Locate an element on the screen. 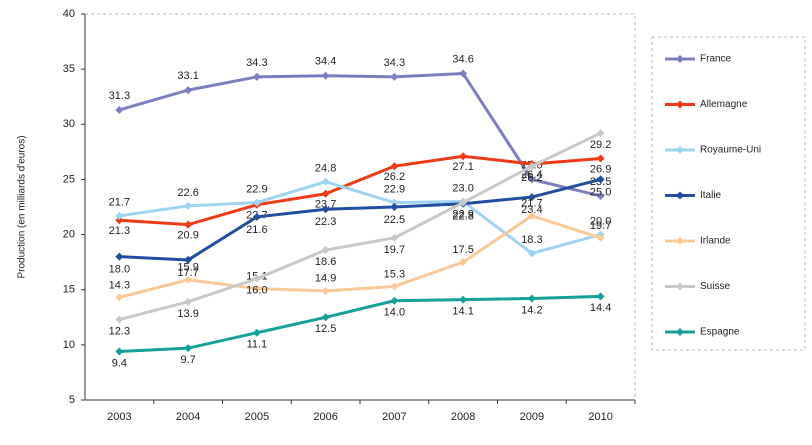 The image size is (812, 445). data-label: 31.3 is located at coordinates (119, 96).